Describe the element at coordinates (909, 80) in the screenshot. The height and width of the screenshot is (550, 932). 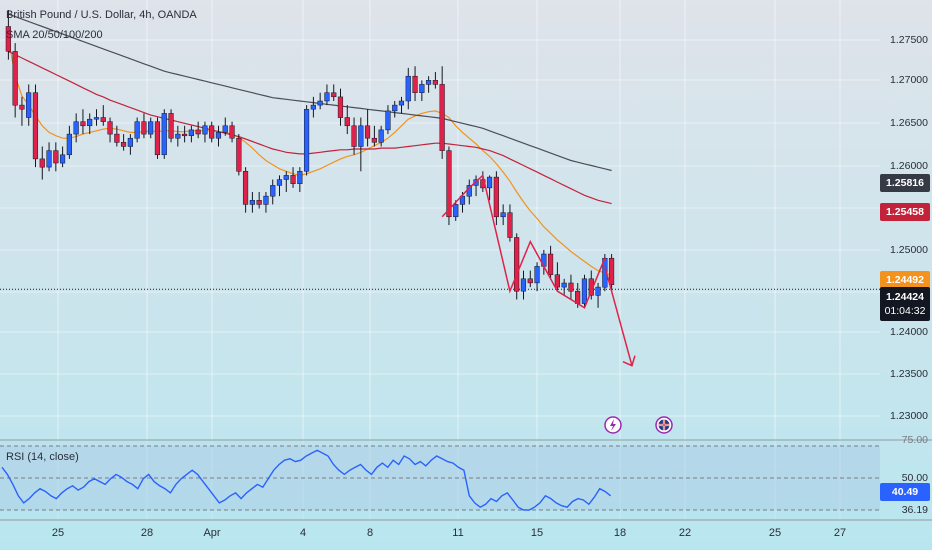
I see `price-tick: 1.27000` at that location.